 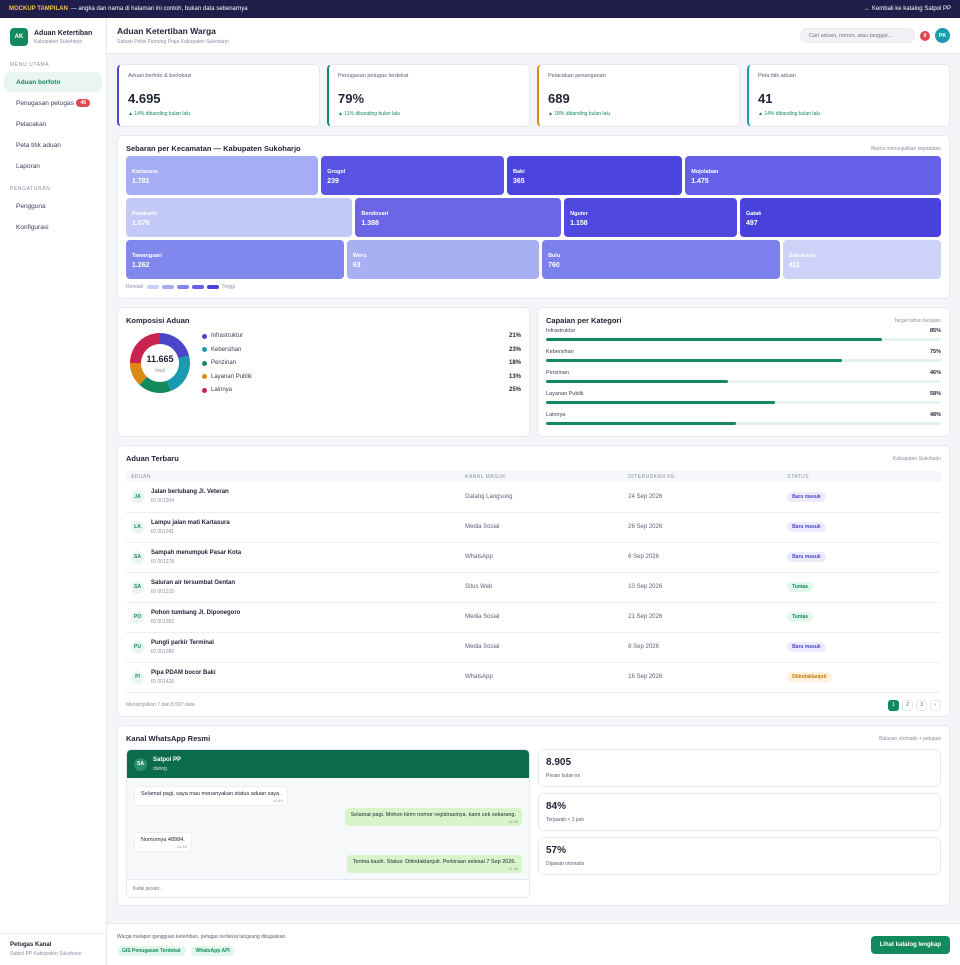 I want to click on treemap-tile: Bendosari 1.388, so click(x=458, y=217).